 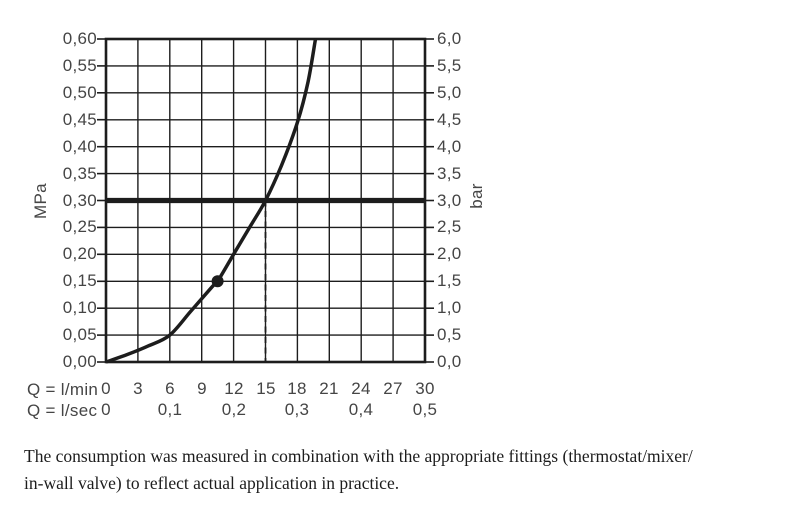 What do you see at coordinates (79, 146) in the screenshot?
I see `y-tick-label-mpa: 0,40` at bounding box center [79, 146].